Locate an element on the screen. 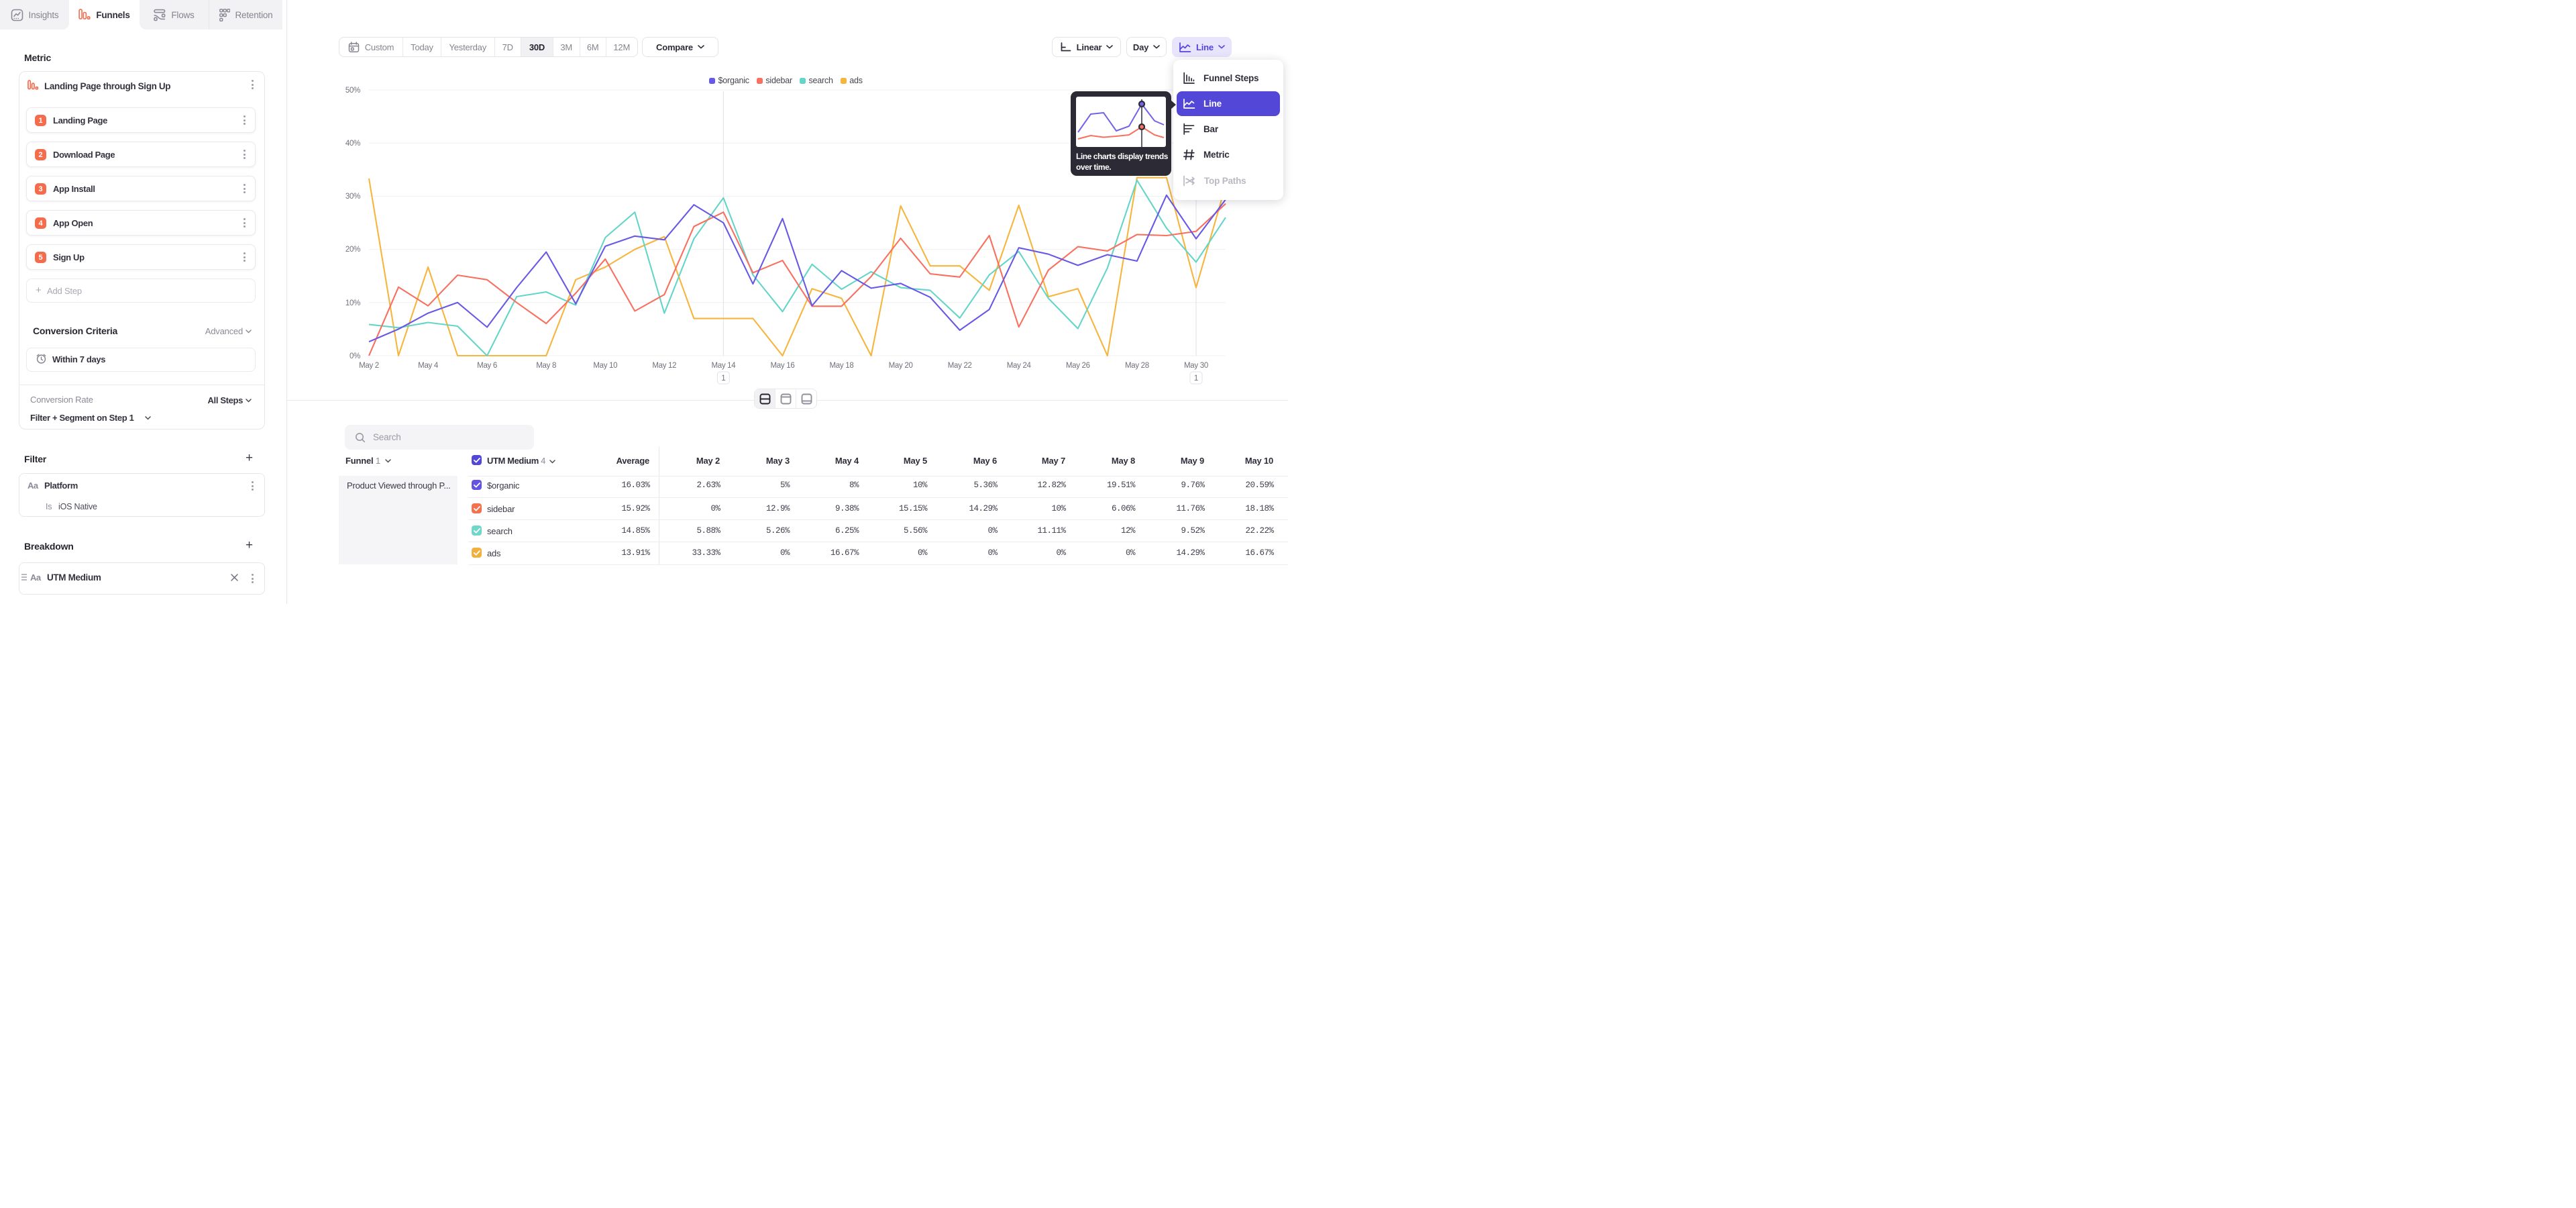  svg-text: May 6 is located at coordinates (487, 366).